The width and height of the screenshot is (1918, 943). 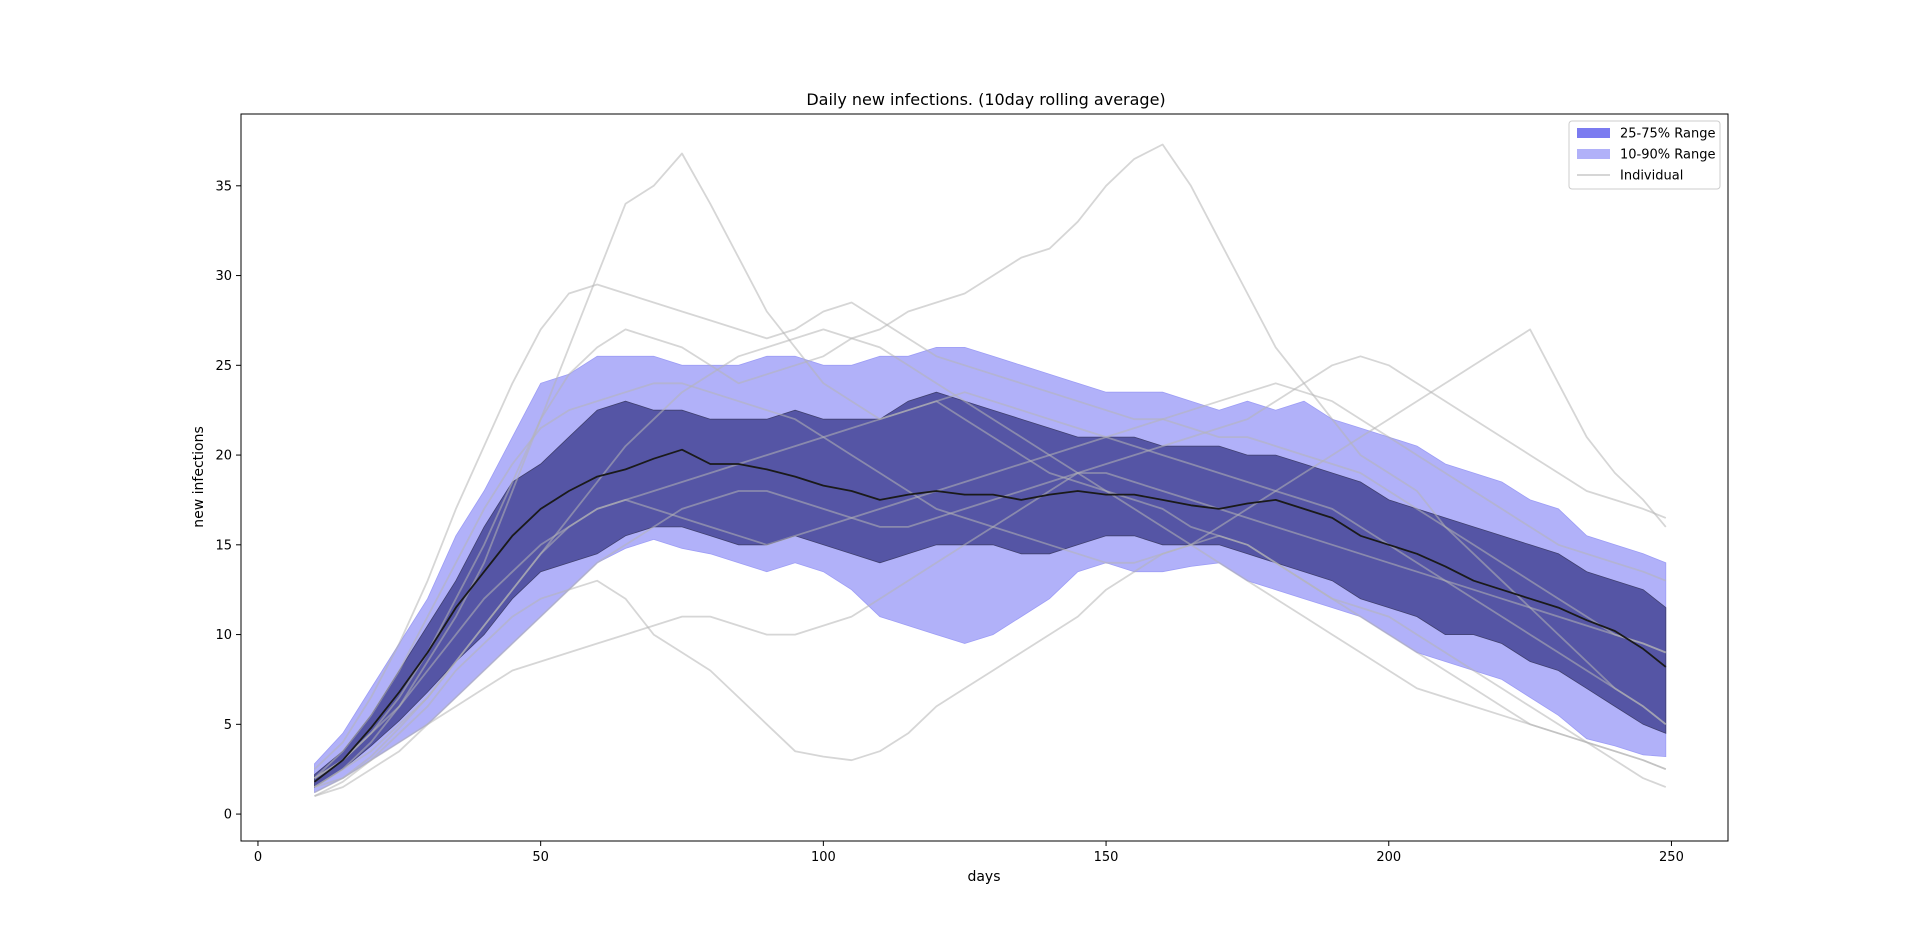 I want to click on legend-label: 10-90% Range, so click(x=1667, y=155).